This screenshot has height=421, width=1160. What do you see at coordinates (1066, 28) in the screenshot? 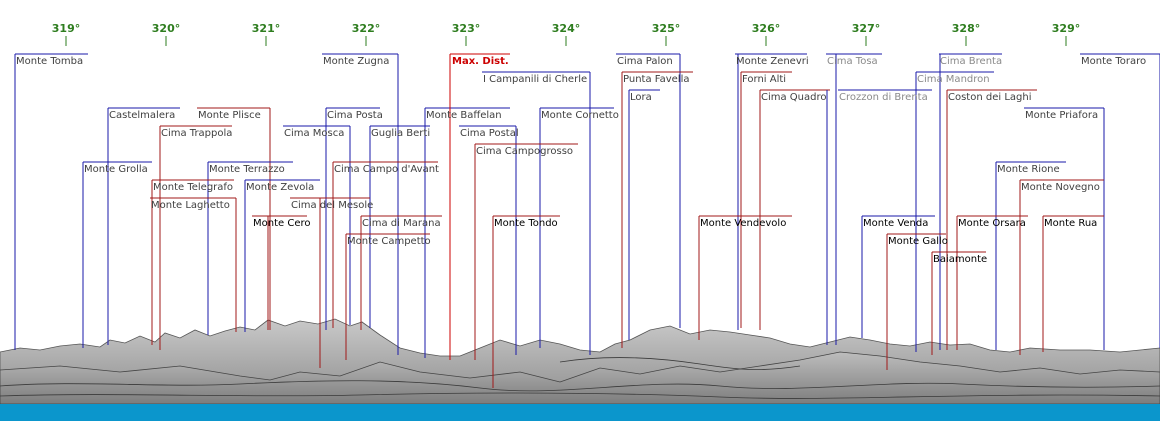
I see `degree-tick-label: 329°` at bounding box center [1066, 28].